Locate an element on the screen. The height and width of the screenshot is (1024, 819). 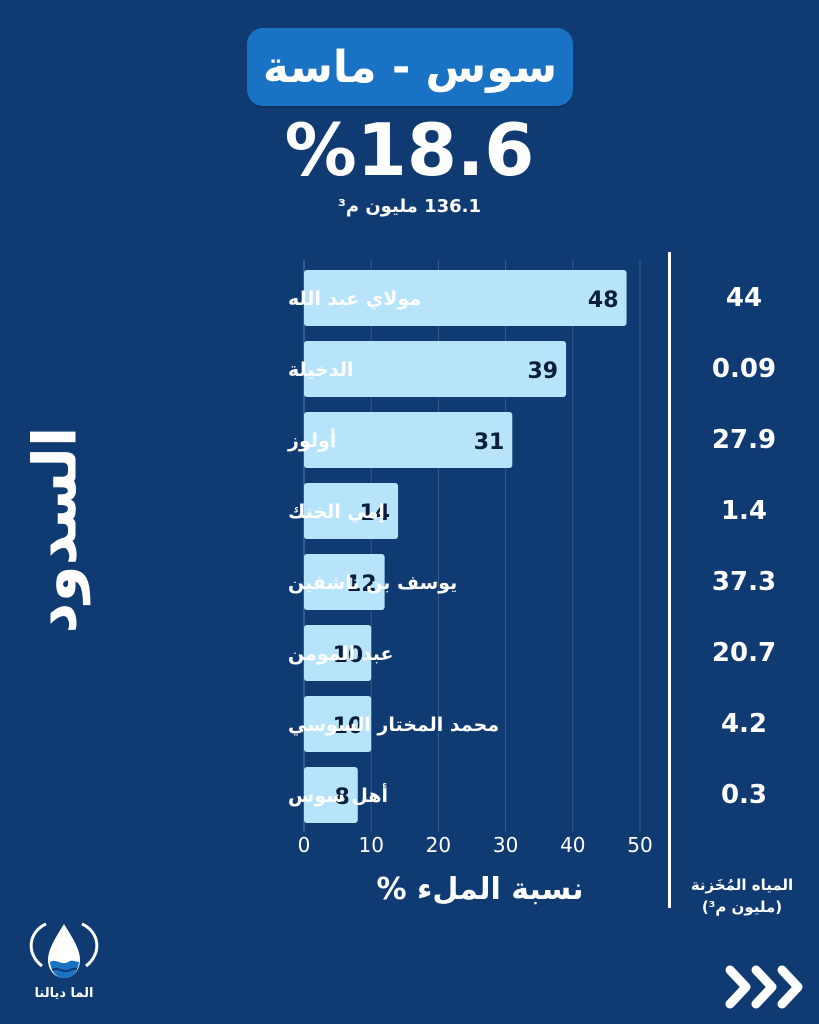
stored-water-value: 4.2 is located at coordinates (744, 724).